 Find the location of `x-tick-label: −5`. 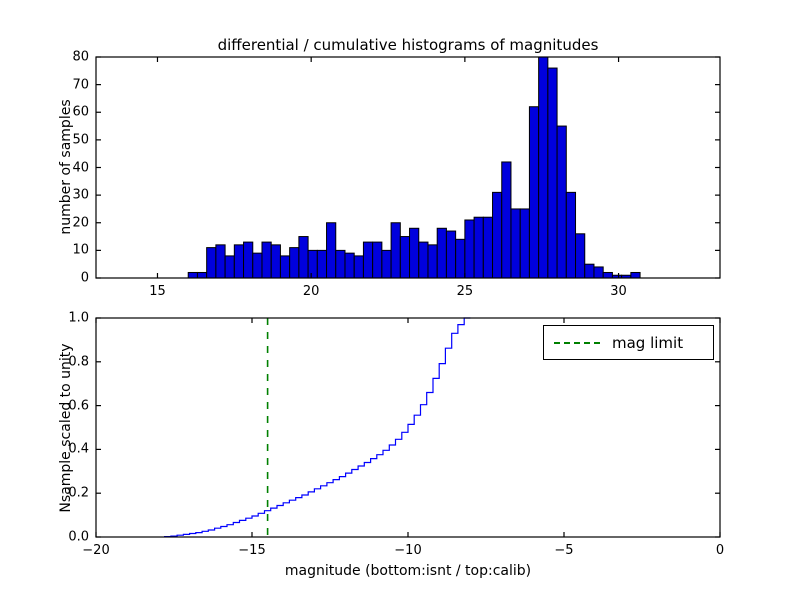

x-tick-label: −5 is located at coordinates (564, 550).